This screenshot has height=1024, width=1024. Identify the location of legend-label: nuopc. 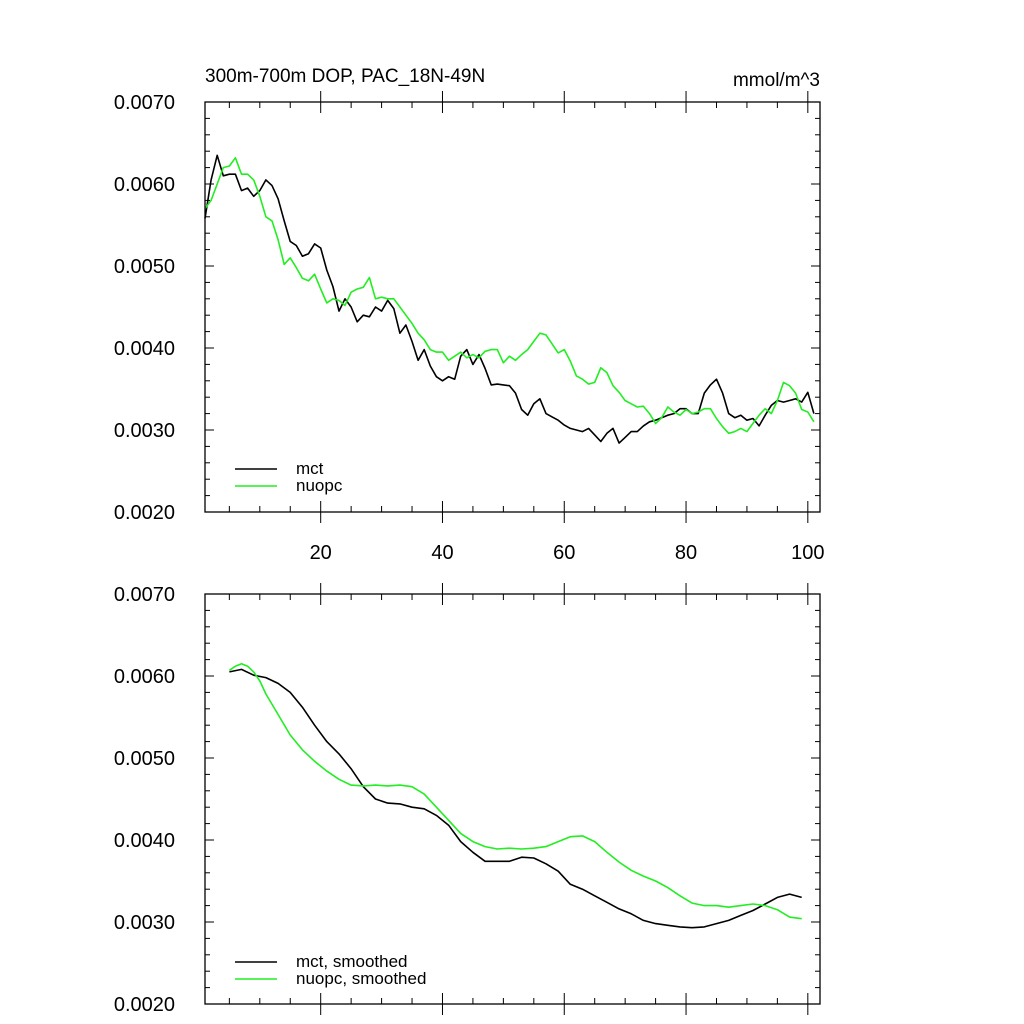
(319, 485).